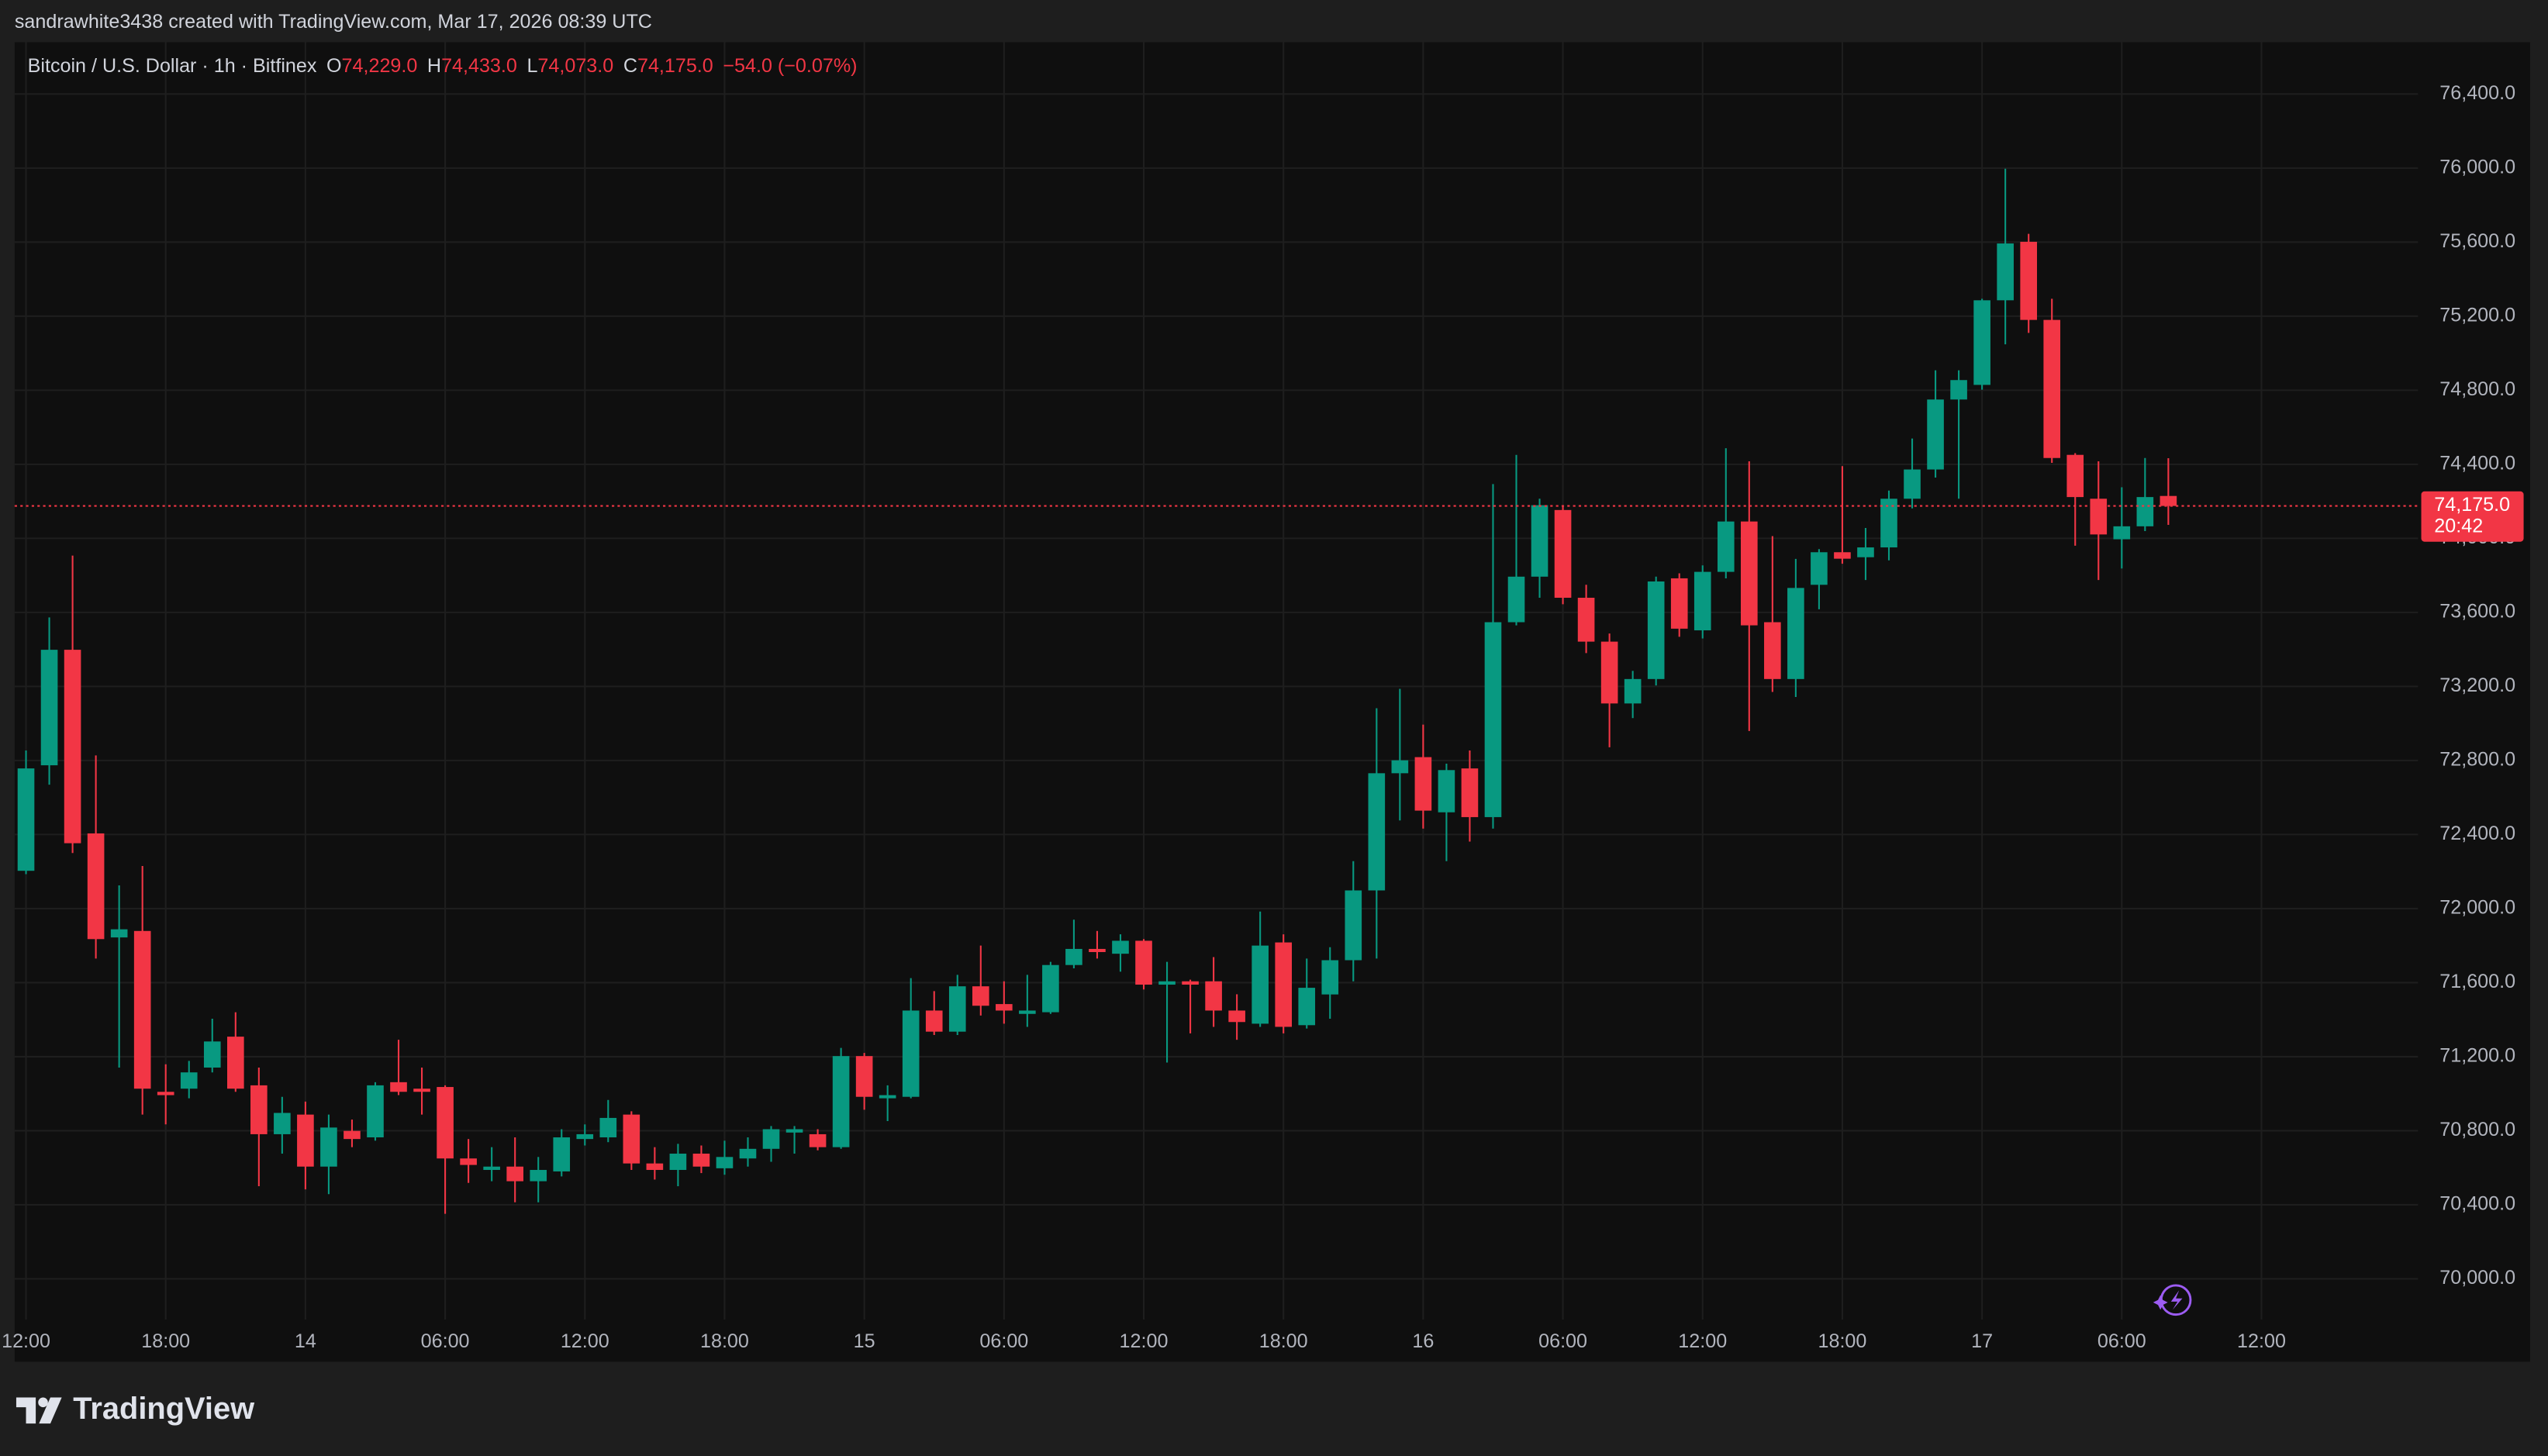 Image resolution: width=2548 pixels, height=1456 pixels. I want to click on y-tick-label: 72,000.0, so click(2477, 908).